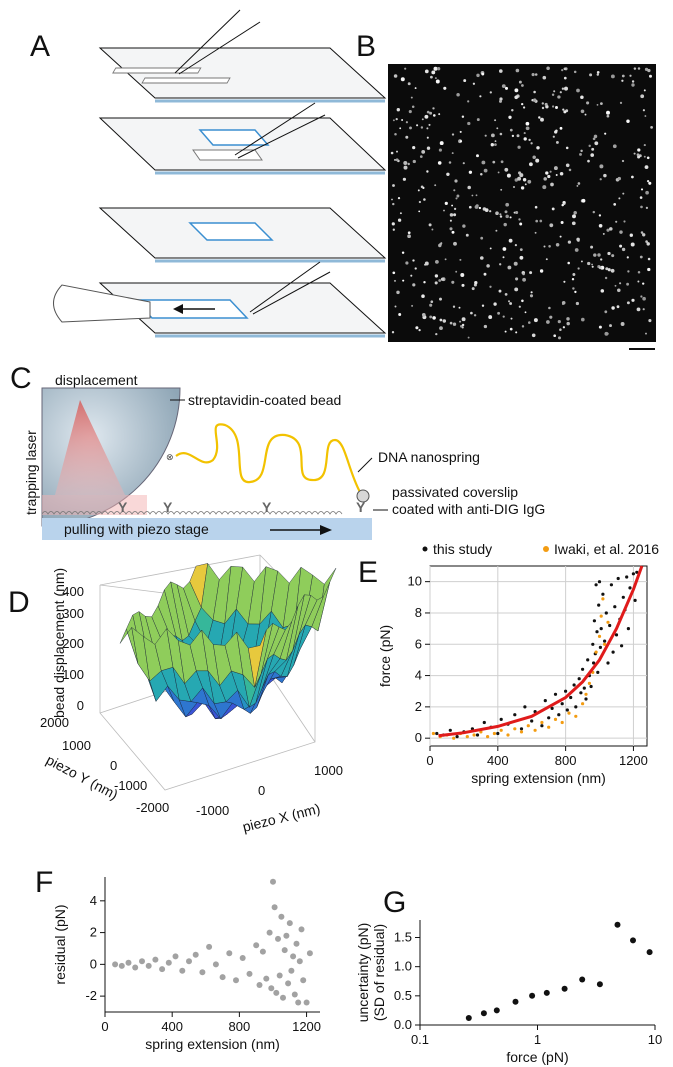  Describe the element at coordinates (363, 496) in the screenshot. I see `dig-anchor` at that location.